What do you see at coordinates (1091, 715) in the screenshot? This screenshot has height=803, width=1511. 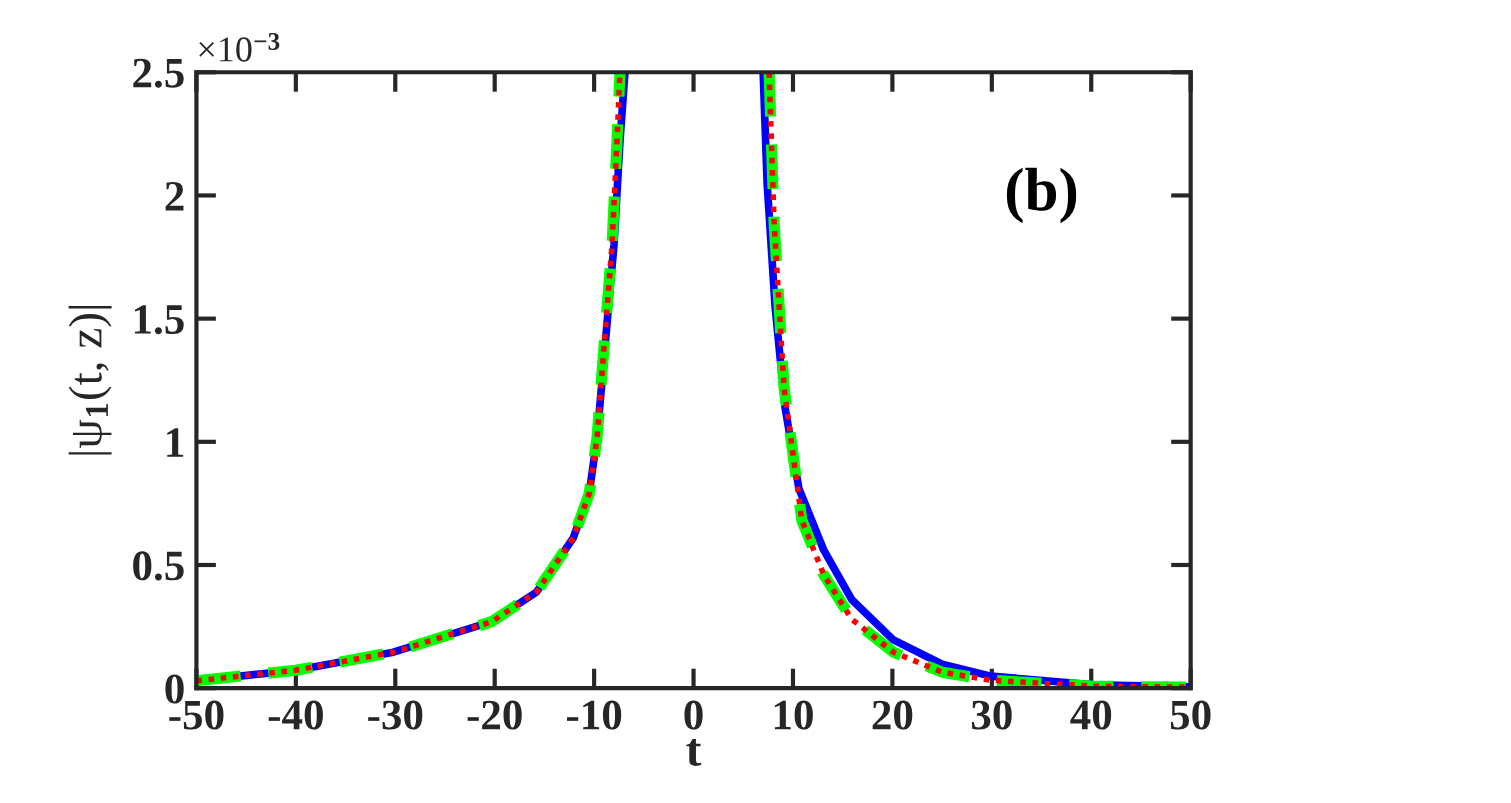 I see `x-tick-label: 40` at bounding box center [1091, 715].